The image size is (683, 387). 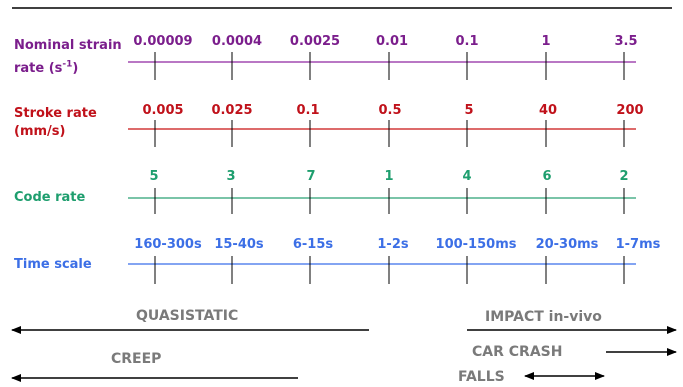 I want to click on code-value: 7, so click(x=311, y=176).